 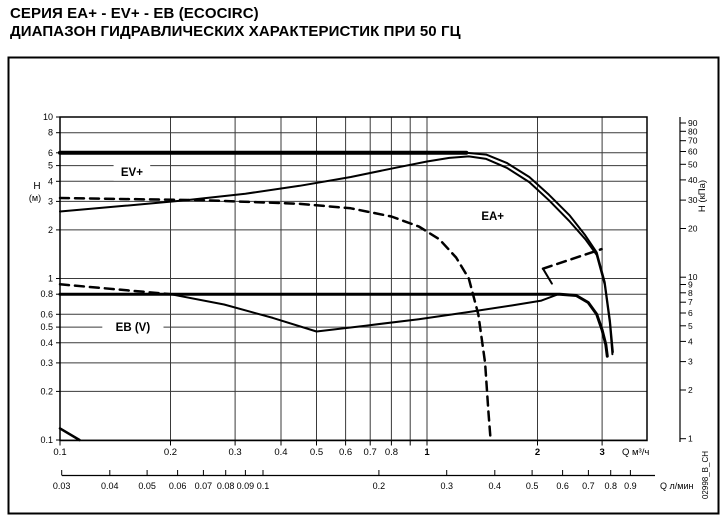 I want to click on curve-label-ea: EA+, so click(x=492, y=217).